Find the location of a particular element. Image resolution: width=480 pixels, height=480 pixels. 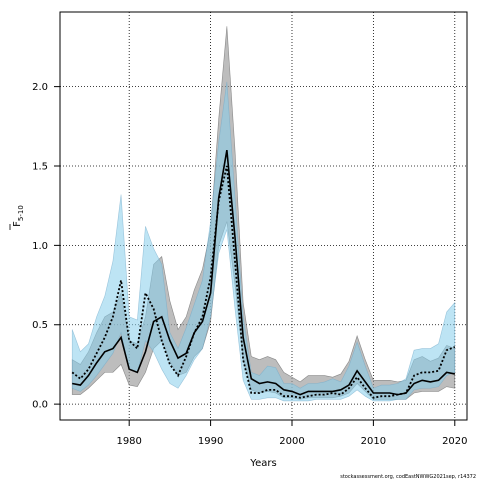

y-axis-label-main: F is located at coordinates (17, 224).